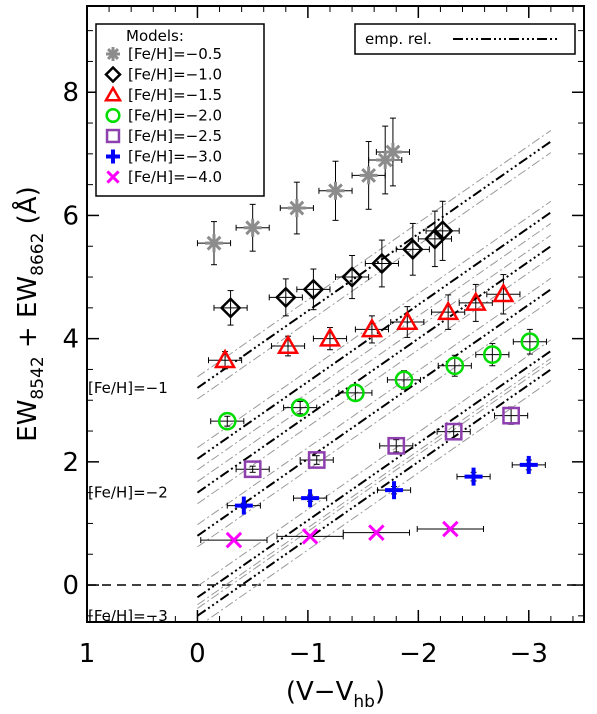 The image size is (597, 714). What do you see at coordinates (38, 377) in the screenshot?
I see `y-axis-label-sub1: 8542` at bounding box center [38, 377].